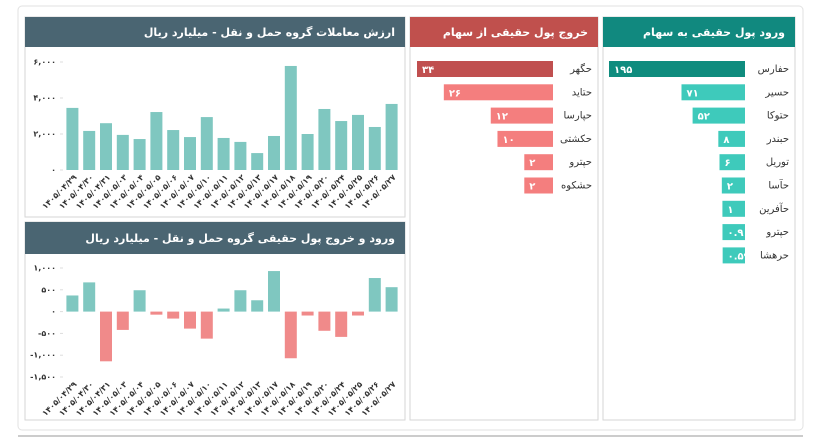  Describe the element at coordinates (428, 70) in the screenshot. I see `value-label: ۳۴` at that location.